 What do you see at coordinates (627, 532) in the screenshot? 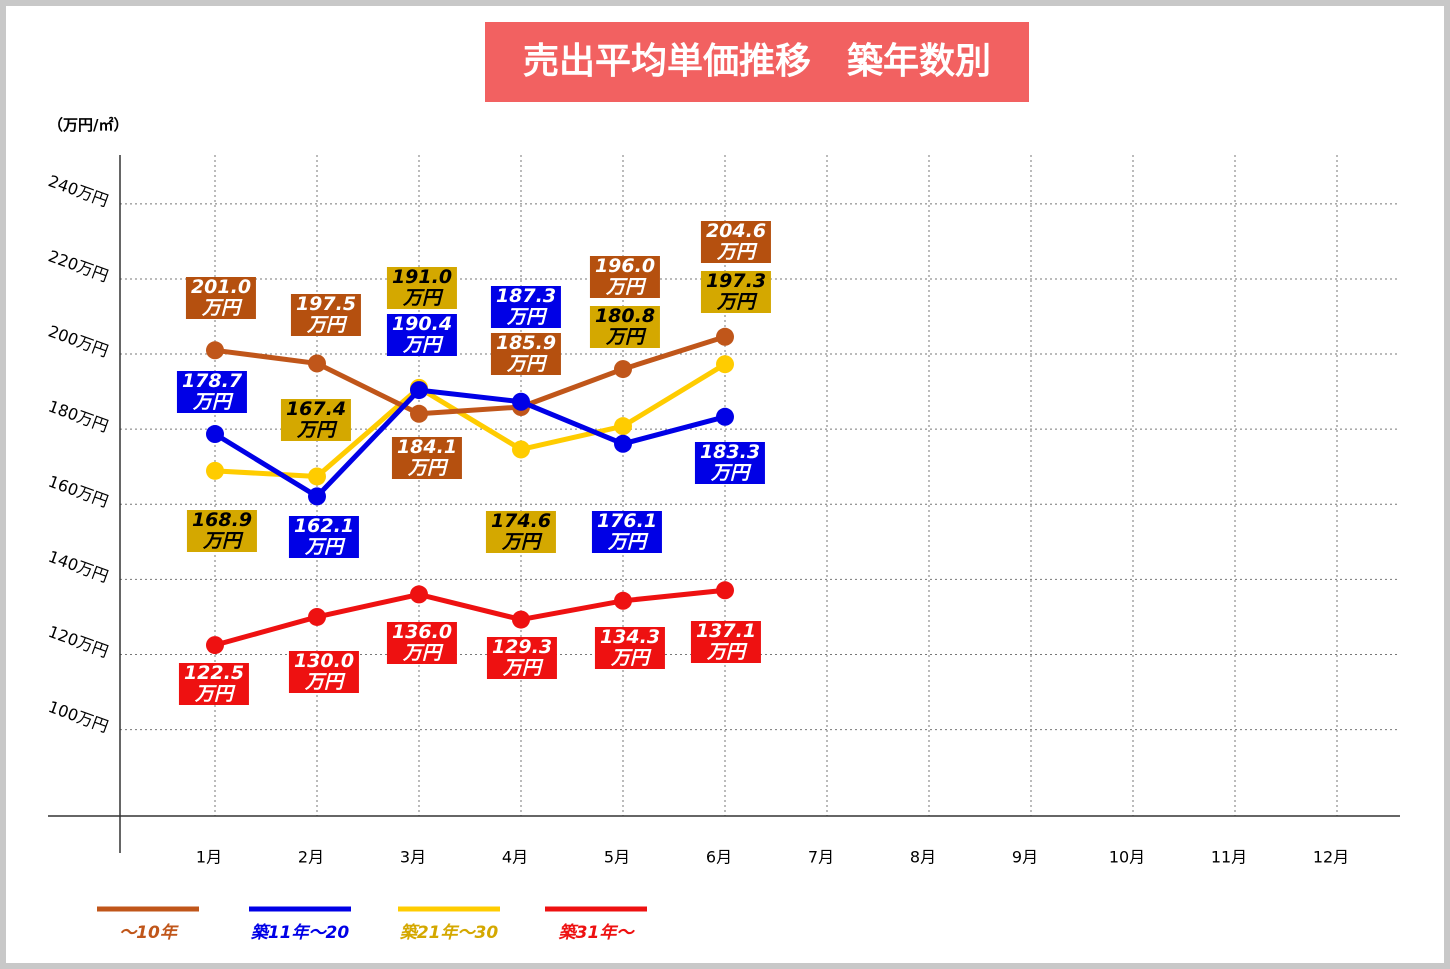
I see `data-label: 176.1 万円` at bounding box center [627, 532].